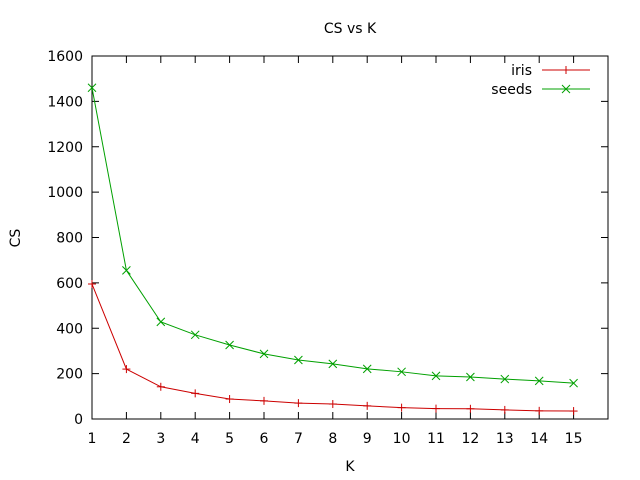 The height and width of the screenshot is (480, 640). What do you see at coordinates (195, 439) in the screenshot?
I see `x-tick-label: 4` at bounding box center [195, 439].